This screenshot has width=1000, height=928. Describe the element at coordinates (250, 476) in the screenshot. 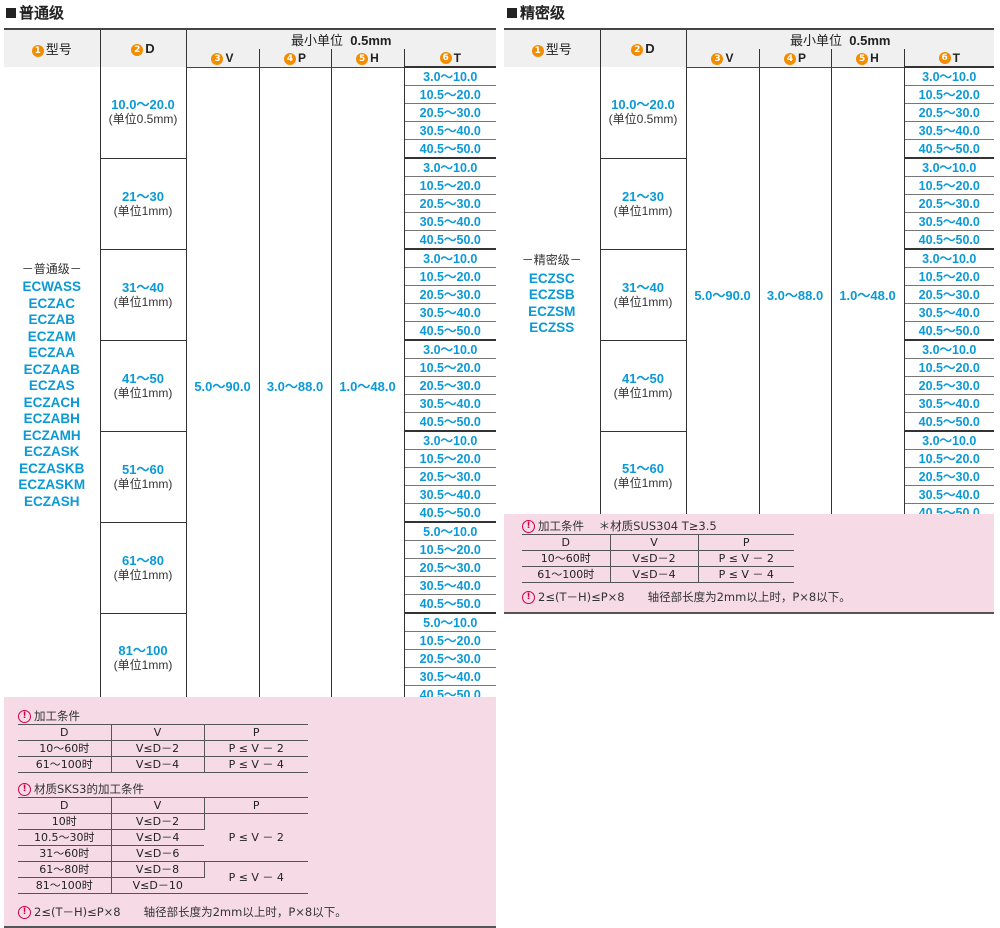

I see `table-row: 51～60 (单位1mm) 3.0～10.0` at that location.